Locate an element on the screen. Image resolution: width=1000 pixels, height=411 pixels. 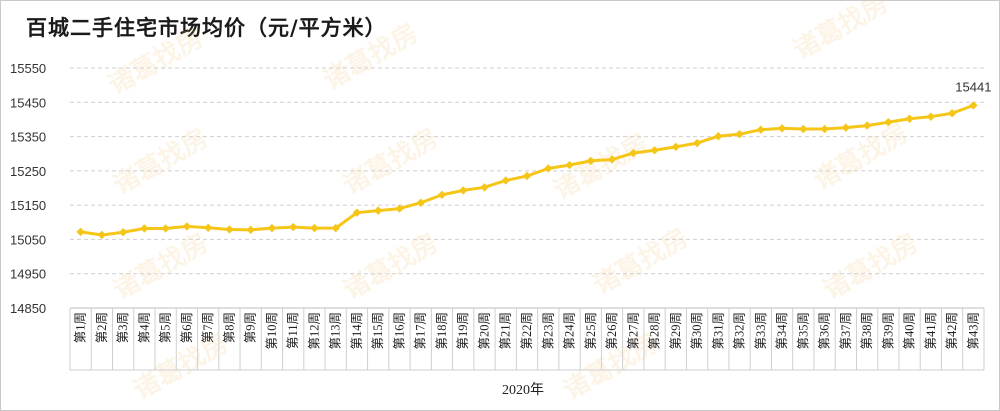
x-tick-label: 第8周 is located at coordinates (229, 327).